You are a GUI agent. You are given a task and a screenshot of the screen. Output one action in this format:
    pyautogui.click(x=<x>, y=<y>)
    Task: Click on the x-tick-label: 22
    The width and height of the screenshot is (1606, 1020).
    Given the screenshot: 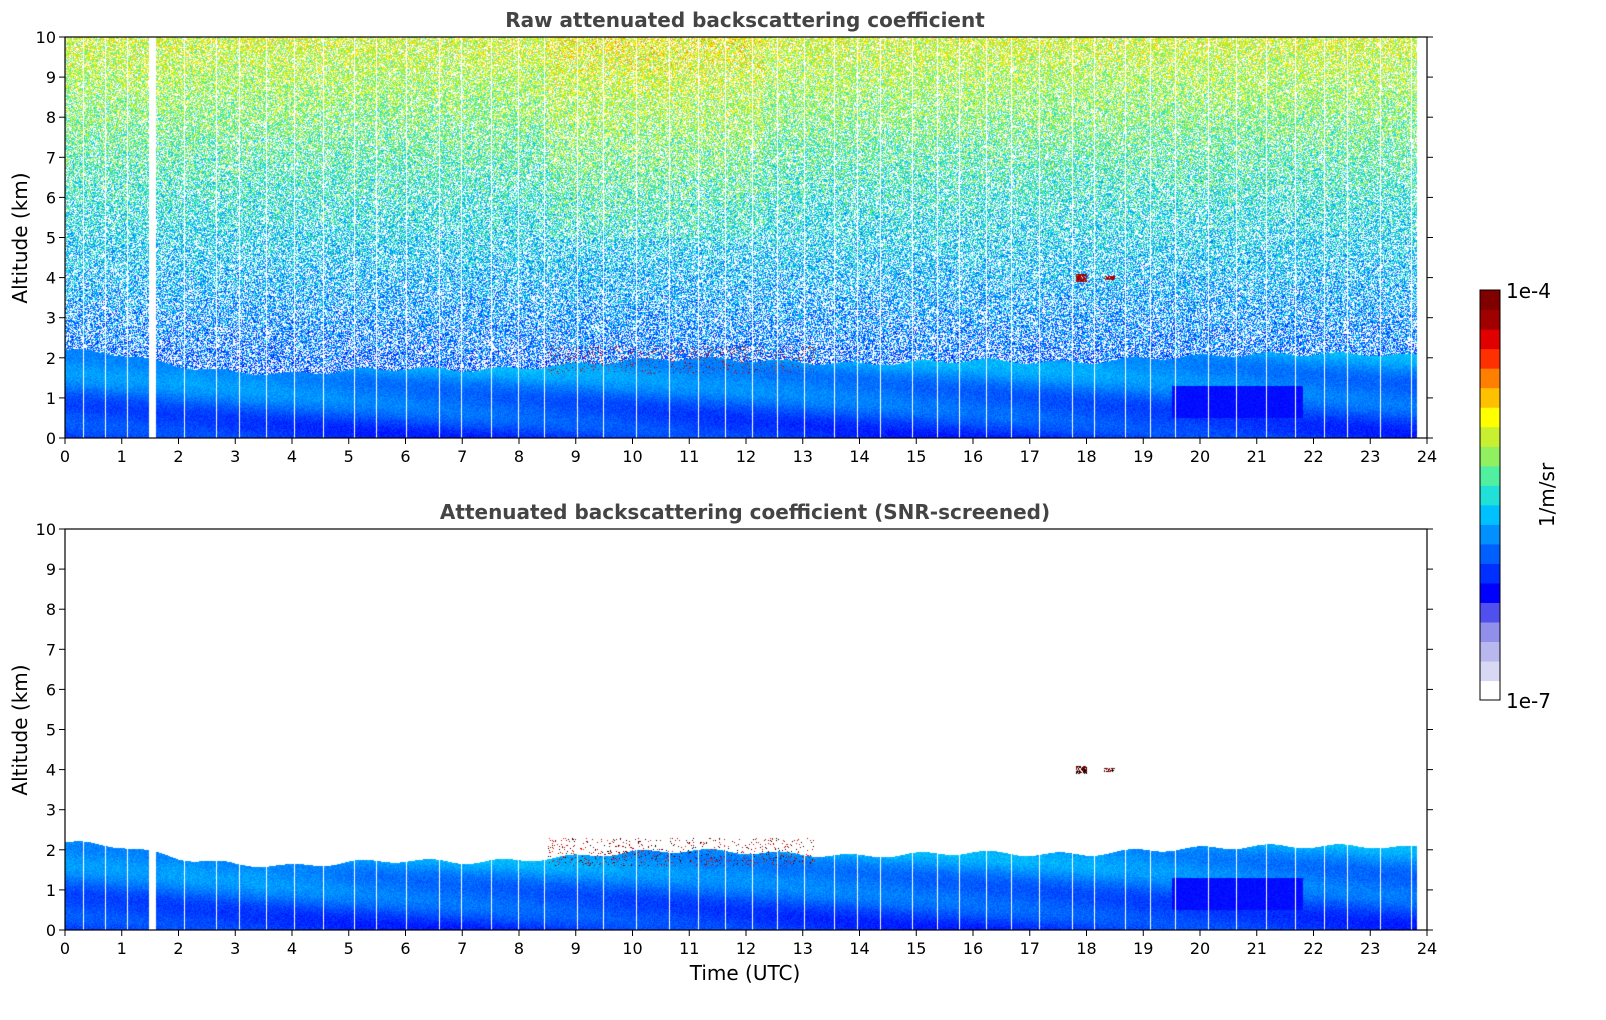 What is the action you would take?
    pyautogui.click(x=1313, y=456)
    